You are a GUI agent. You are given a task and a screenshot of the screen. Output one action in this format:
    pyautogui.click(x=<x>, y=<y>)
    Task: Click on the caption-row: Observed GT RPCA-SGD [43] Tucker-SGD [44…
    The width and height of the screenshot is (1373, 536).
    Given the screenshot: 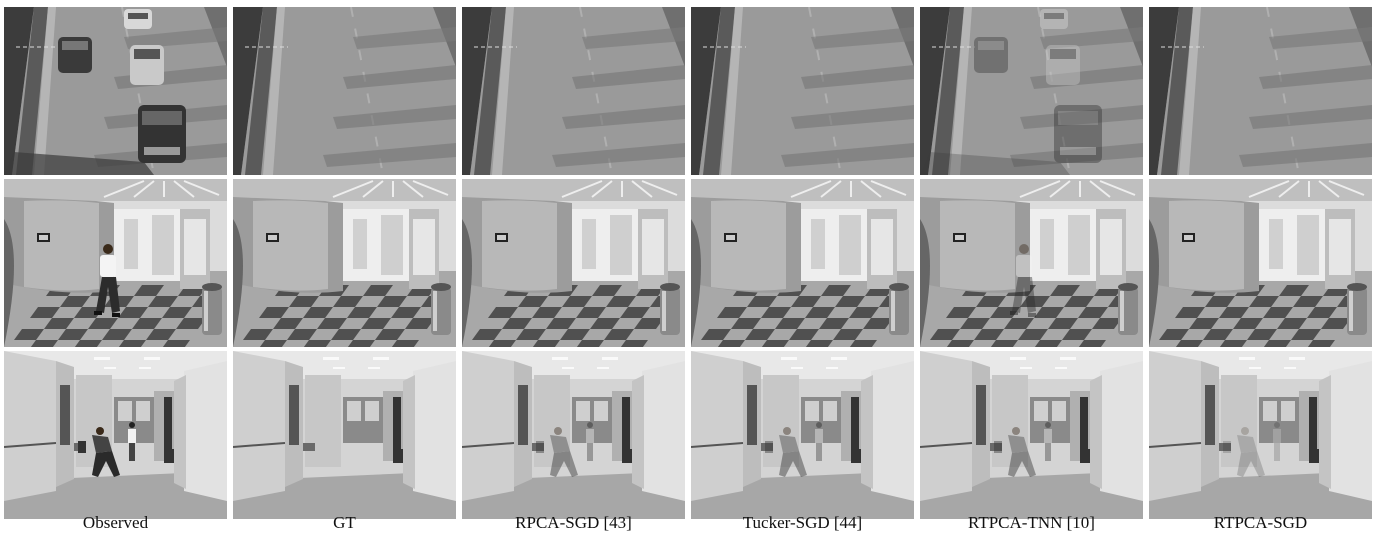 What is the action you would take?
    pyautogui.click(x=688, y=523)
    